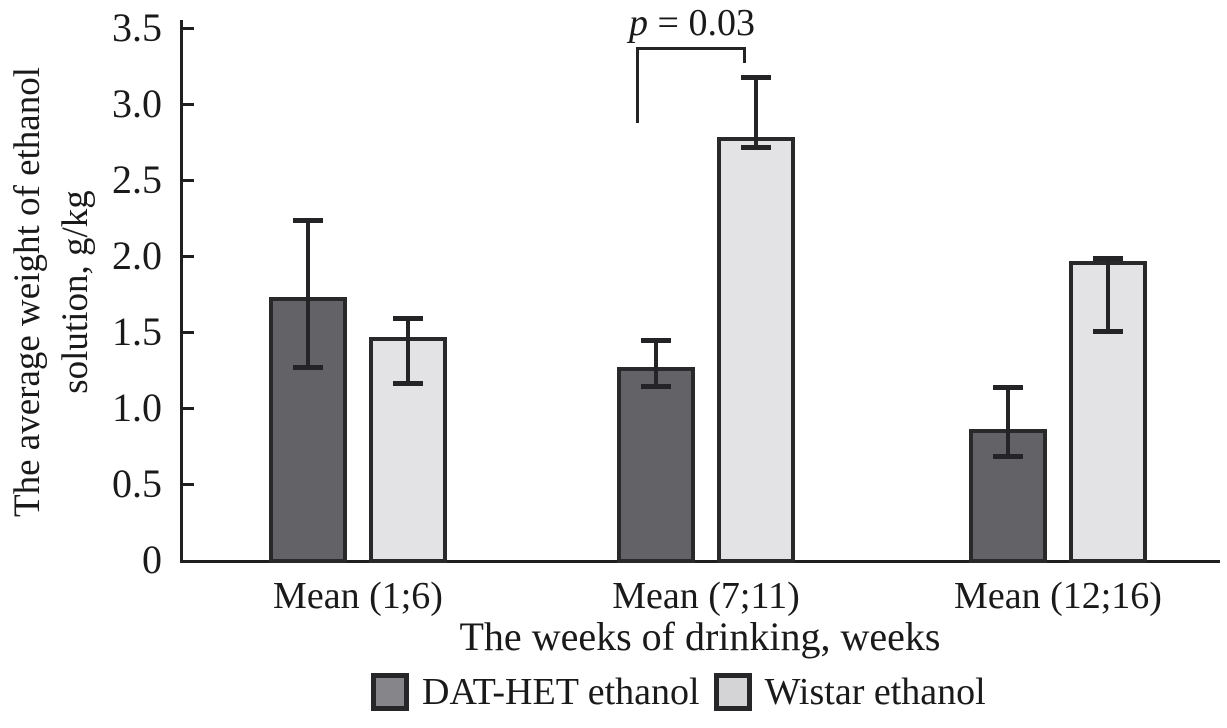 This screenshot has width=1227, height=728. I want to click on y-tick-label: 2.0, so click(137, 255).